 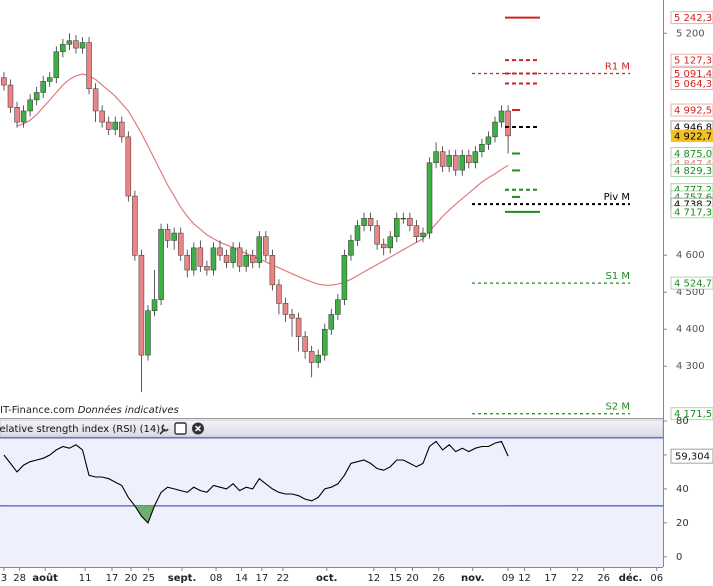 I want to click on x-tick-label: oct., so click(x=326, y=578).